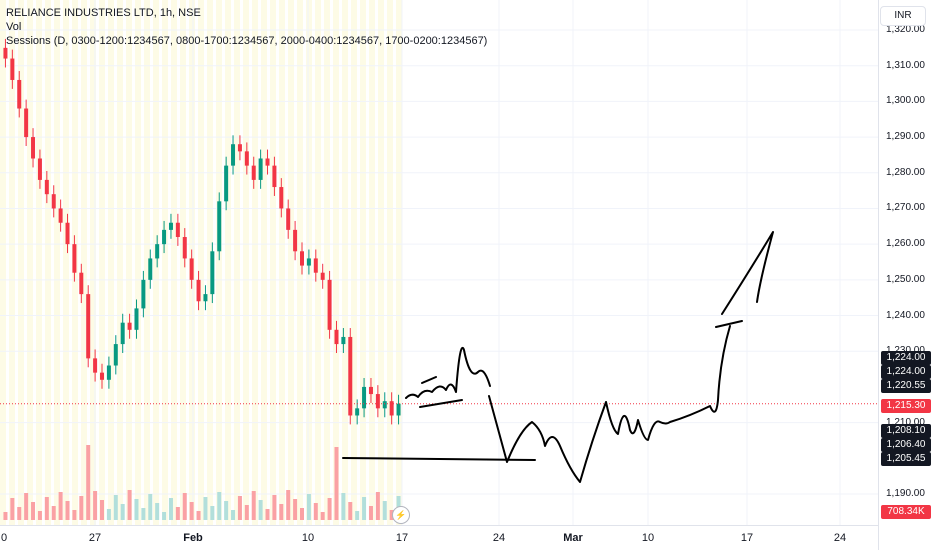 This screenshot has height=551, width=932. What do you see at coordinates (840, 538) in the screenshot?
I see `time-tick: 24` at bounding box center [840, 538].